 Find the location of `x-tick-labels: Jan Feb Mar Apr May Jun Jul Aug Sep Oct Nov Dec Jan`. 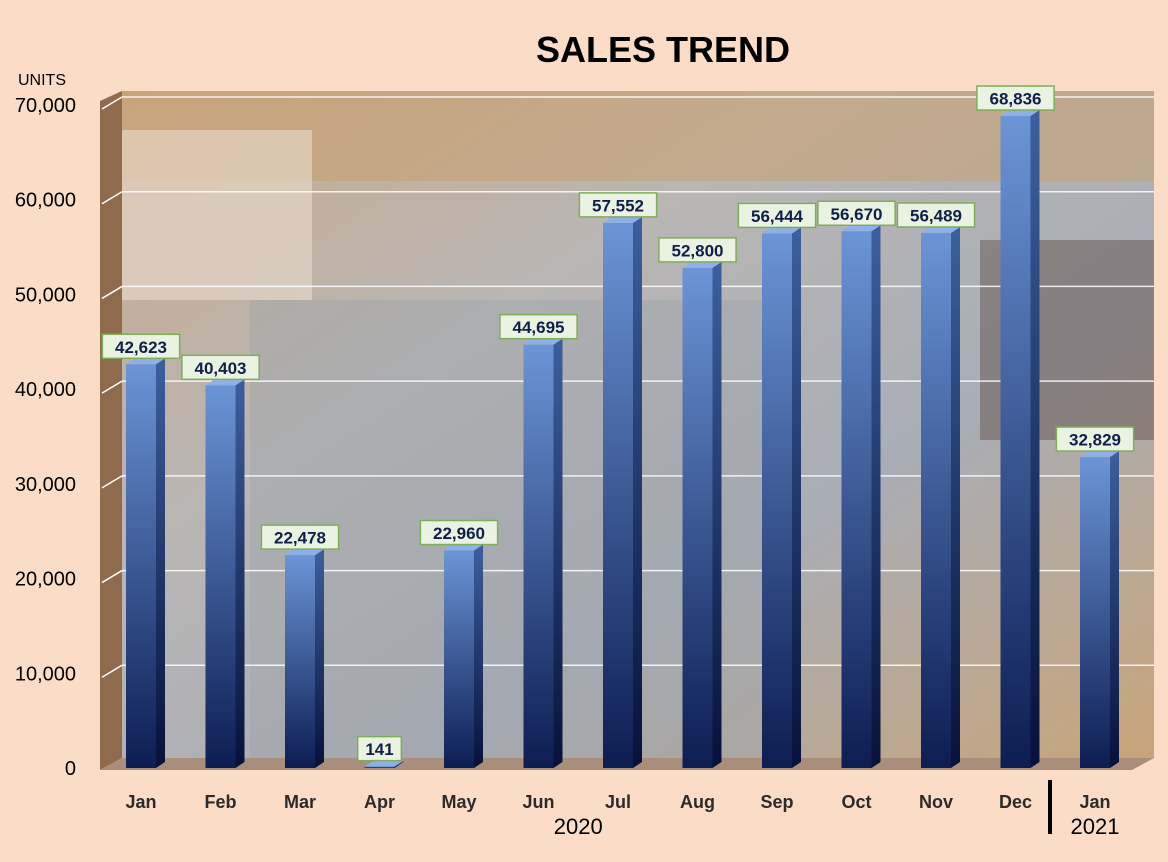

x-tick-labels: Jan Feb Mar Apr May Jun Jul Aug Sep Oct Nov Dec Jan is located at coordinates (617, 802).